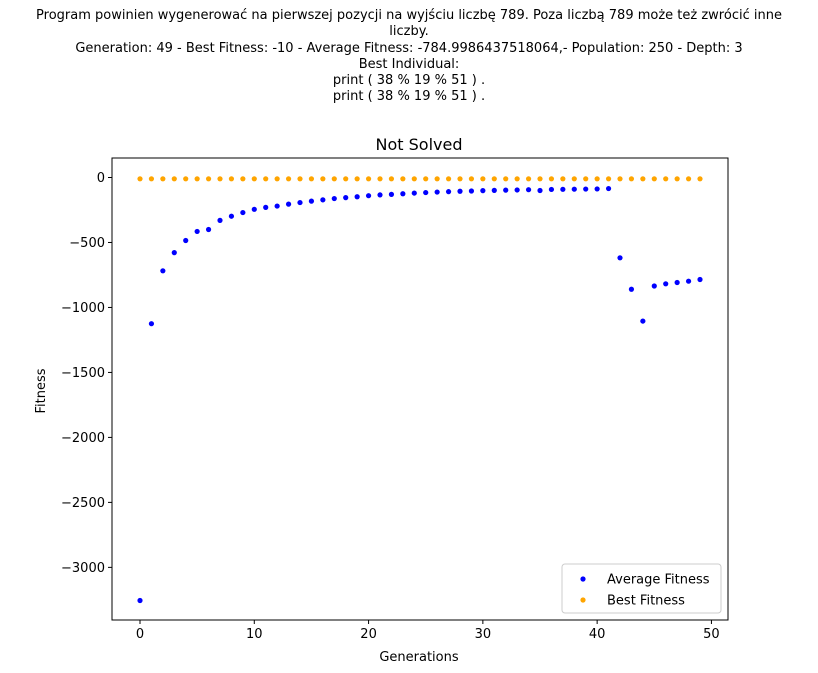 The width and height of the screenshot is (818, 673). Describe the element at coordinates (83, 308) in the screenshot. I see `y-tick-label: −1000` at that location.